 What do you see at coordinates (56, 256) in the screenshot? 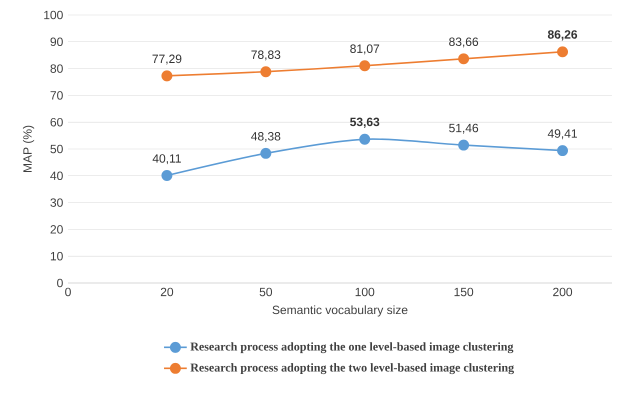
I see `y-tick-label: 10` at bounding box center [56, 256].